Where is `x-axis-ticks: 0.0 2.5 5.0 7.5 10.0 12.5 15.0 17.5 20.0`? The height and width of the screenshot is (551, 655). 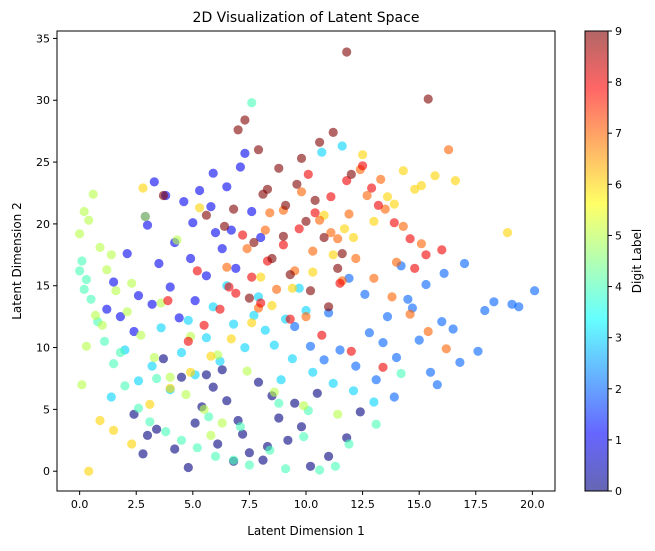 x-axis-ticks: 0.0 2.5 5.0 7.5 10.0 12.5 15.0 17.5 20.0 is located at coordinates (308, 501).